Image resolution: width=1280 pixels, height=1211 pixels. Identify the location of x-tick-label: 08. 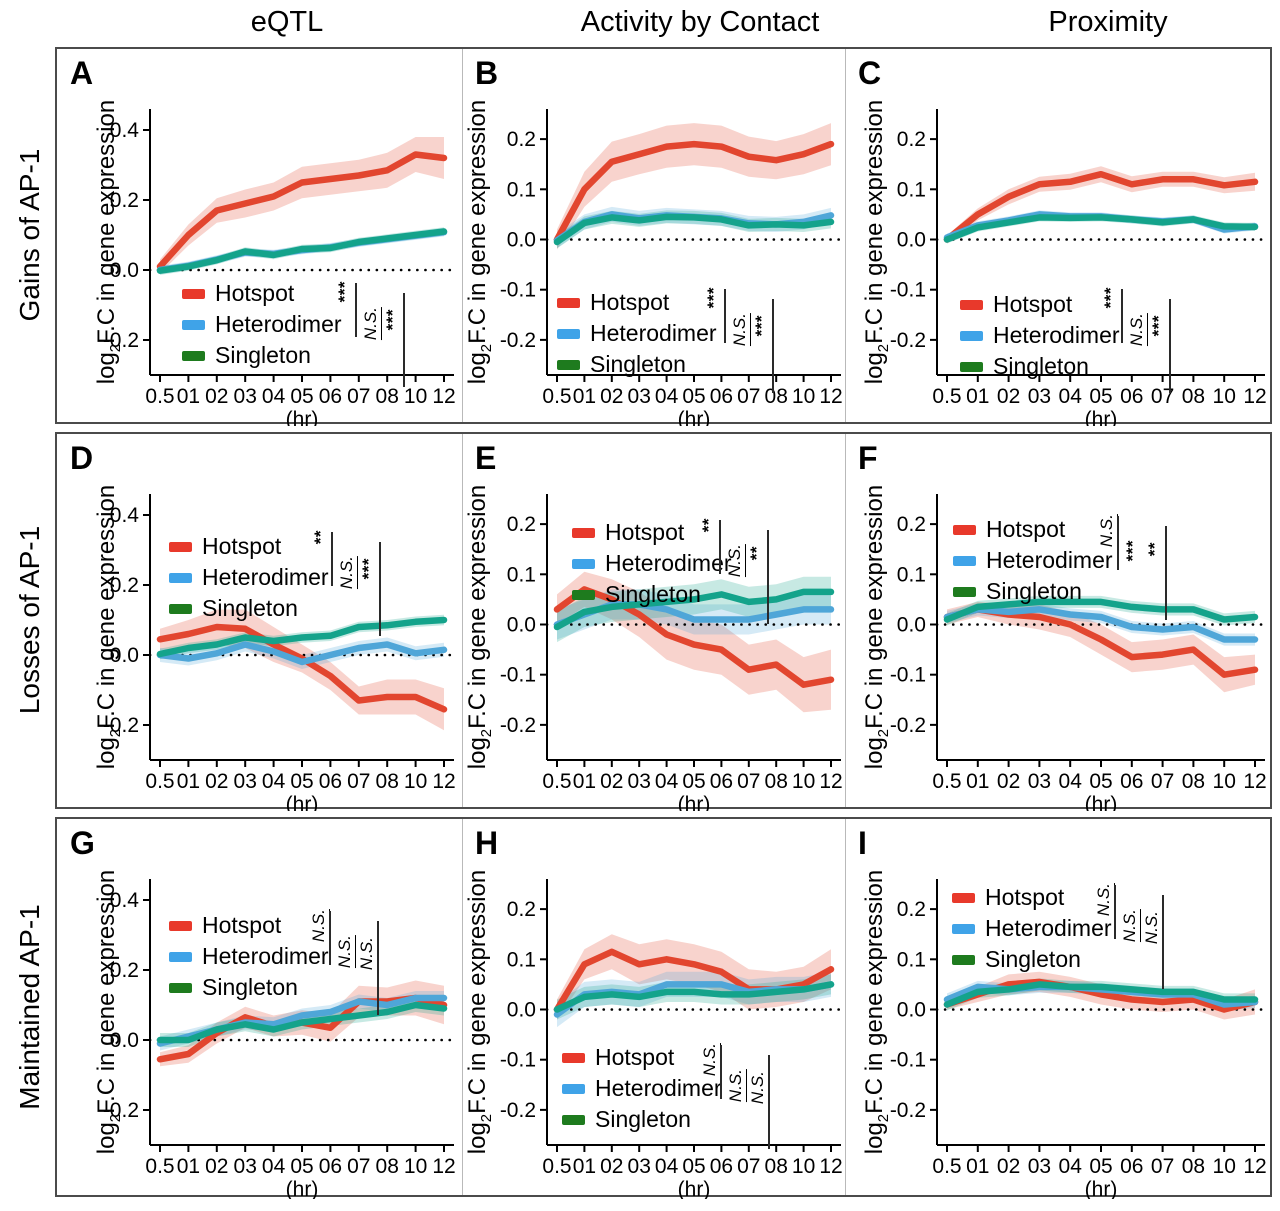
(387, 1166).